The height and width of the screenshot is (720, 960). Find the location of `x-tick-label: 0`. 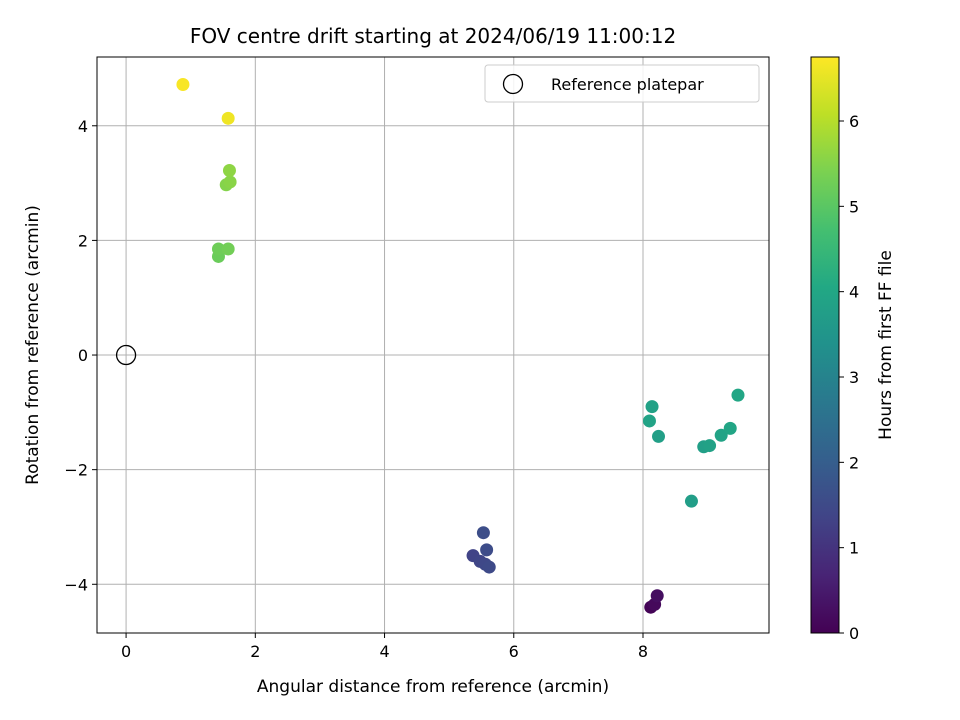

x-tick-label: 0 is located at coordinates (126, 651).